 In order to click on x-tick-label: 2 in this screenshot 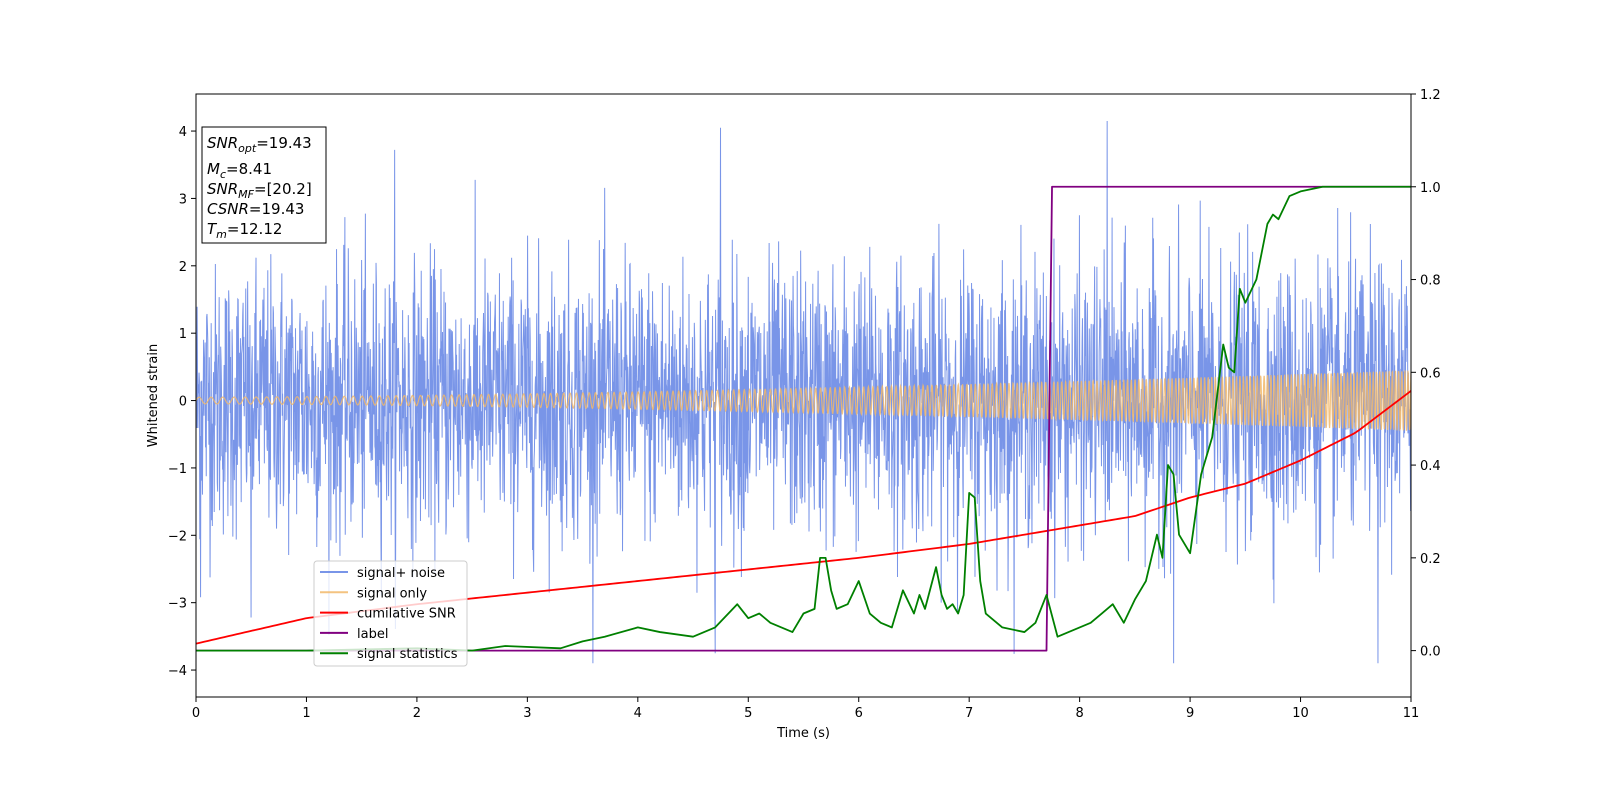, I will do `click(417, 713)`.